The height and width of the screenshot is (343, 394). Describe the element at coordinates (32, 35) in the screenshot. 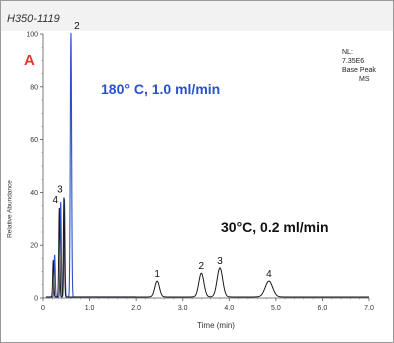

I see `y-tick-label: 100` at that location.